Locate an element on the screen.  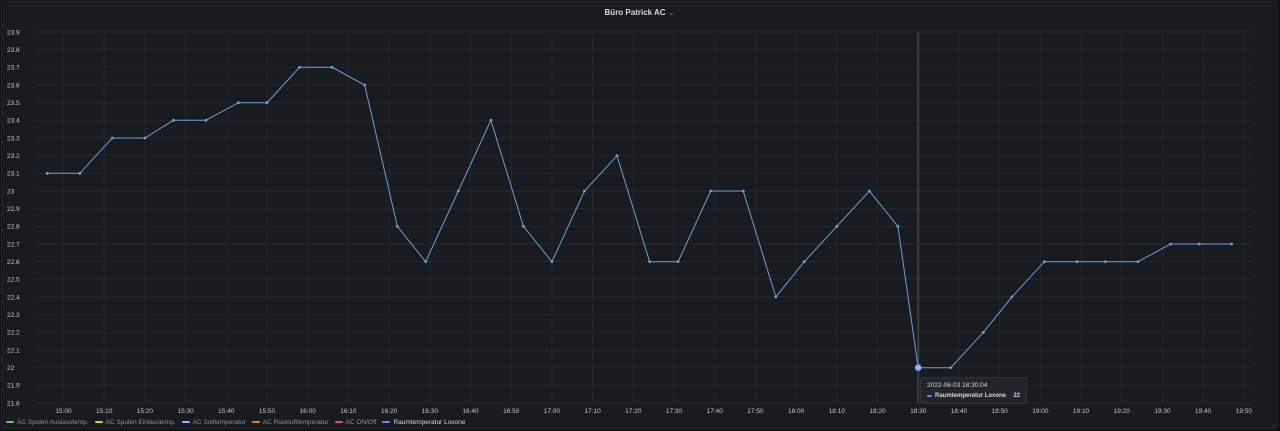
highlight-point is located at coordinates (918, 368).